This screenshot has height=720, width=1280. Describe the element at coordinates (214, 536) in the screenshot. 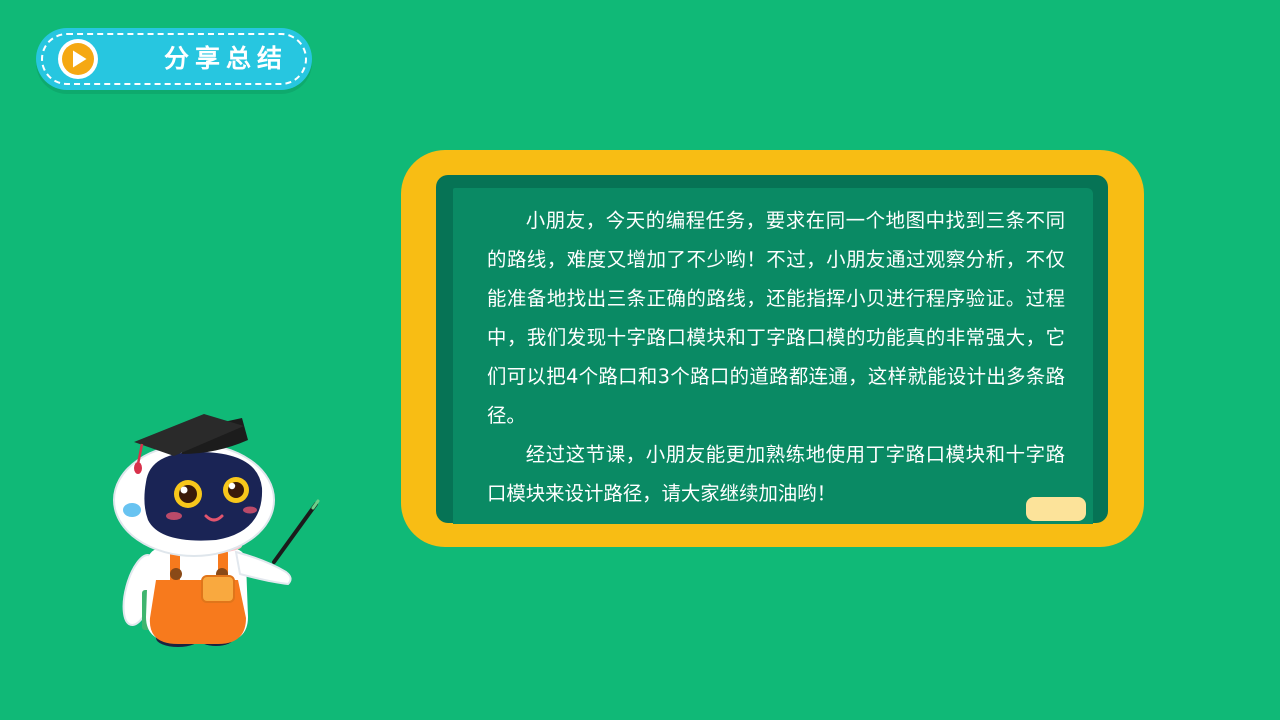

I see `robot-mascot-illustration` at that location.